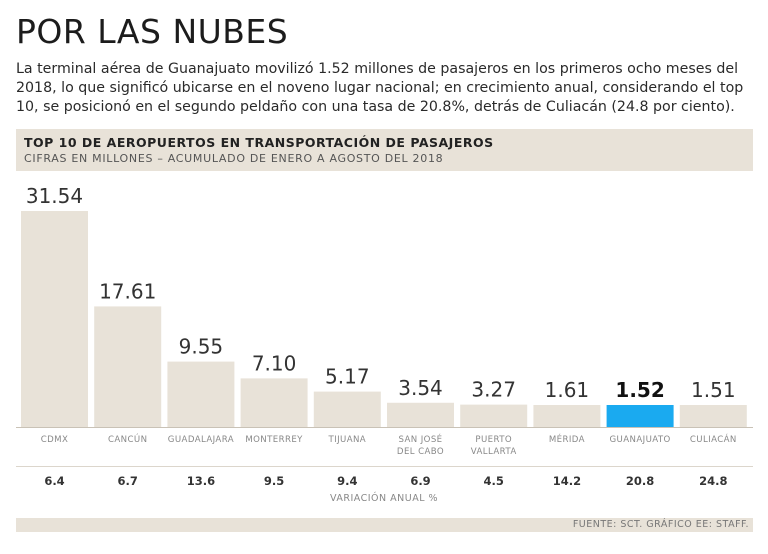 The width and height of the screenshot is (768, 554). I want to click on growth-value-8: 14.2, so click(567, 481).